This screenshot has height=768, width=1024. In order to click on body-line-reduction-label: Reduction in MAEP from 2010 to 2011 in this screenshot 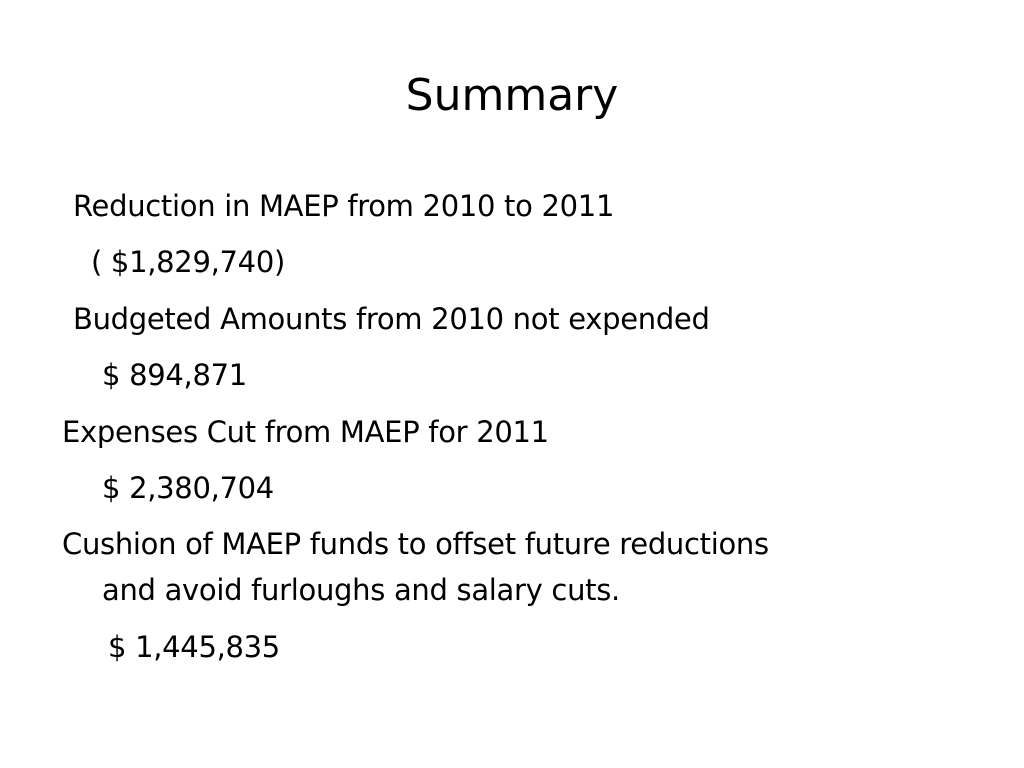, I will do `click(344, 206)`.